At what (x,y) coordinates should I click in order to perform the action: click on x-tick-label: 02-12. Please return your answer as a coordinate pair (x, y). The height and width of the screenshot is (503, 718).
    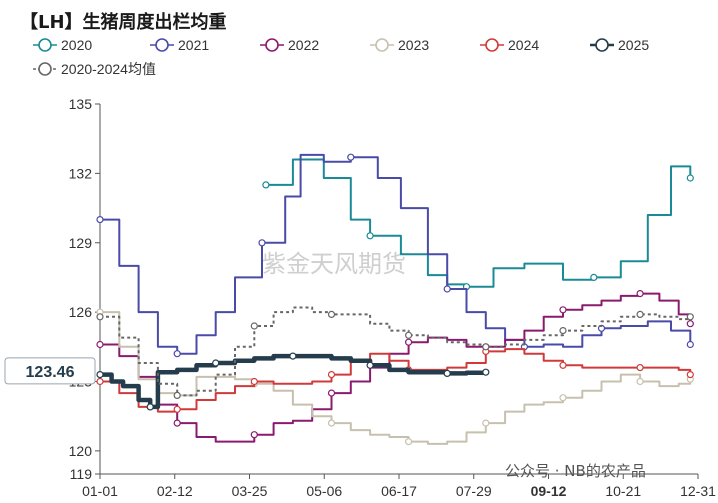
    Looking at the image, I should click on (175, 491).